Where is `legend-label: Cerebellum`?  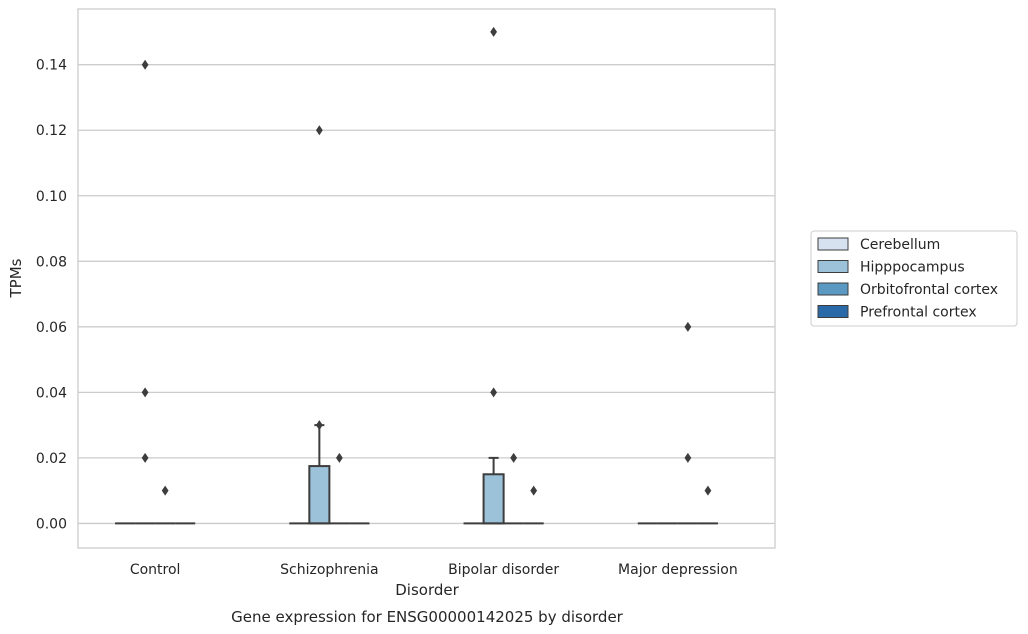
legend-label: Cerebellum is located at coordinates (900, 245).